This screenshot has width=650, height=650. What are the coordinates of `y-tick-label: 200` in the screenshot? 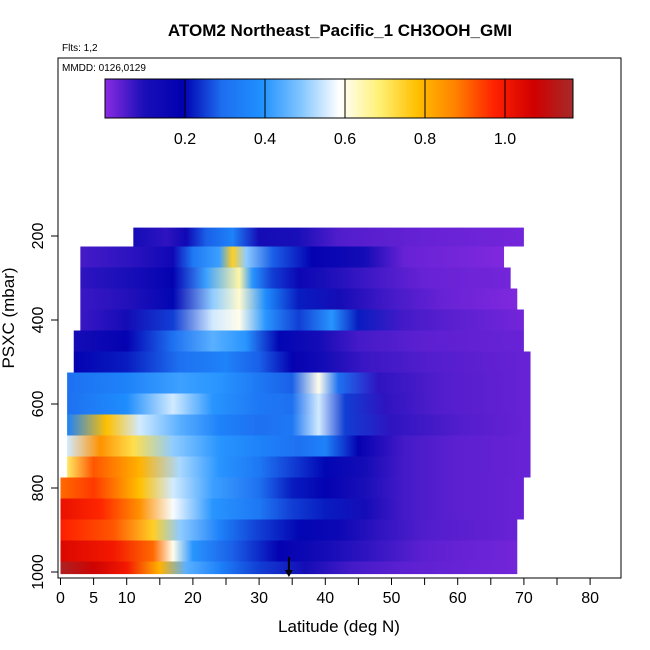 It's located at (38, 236).